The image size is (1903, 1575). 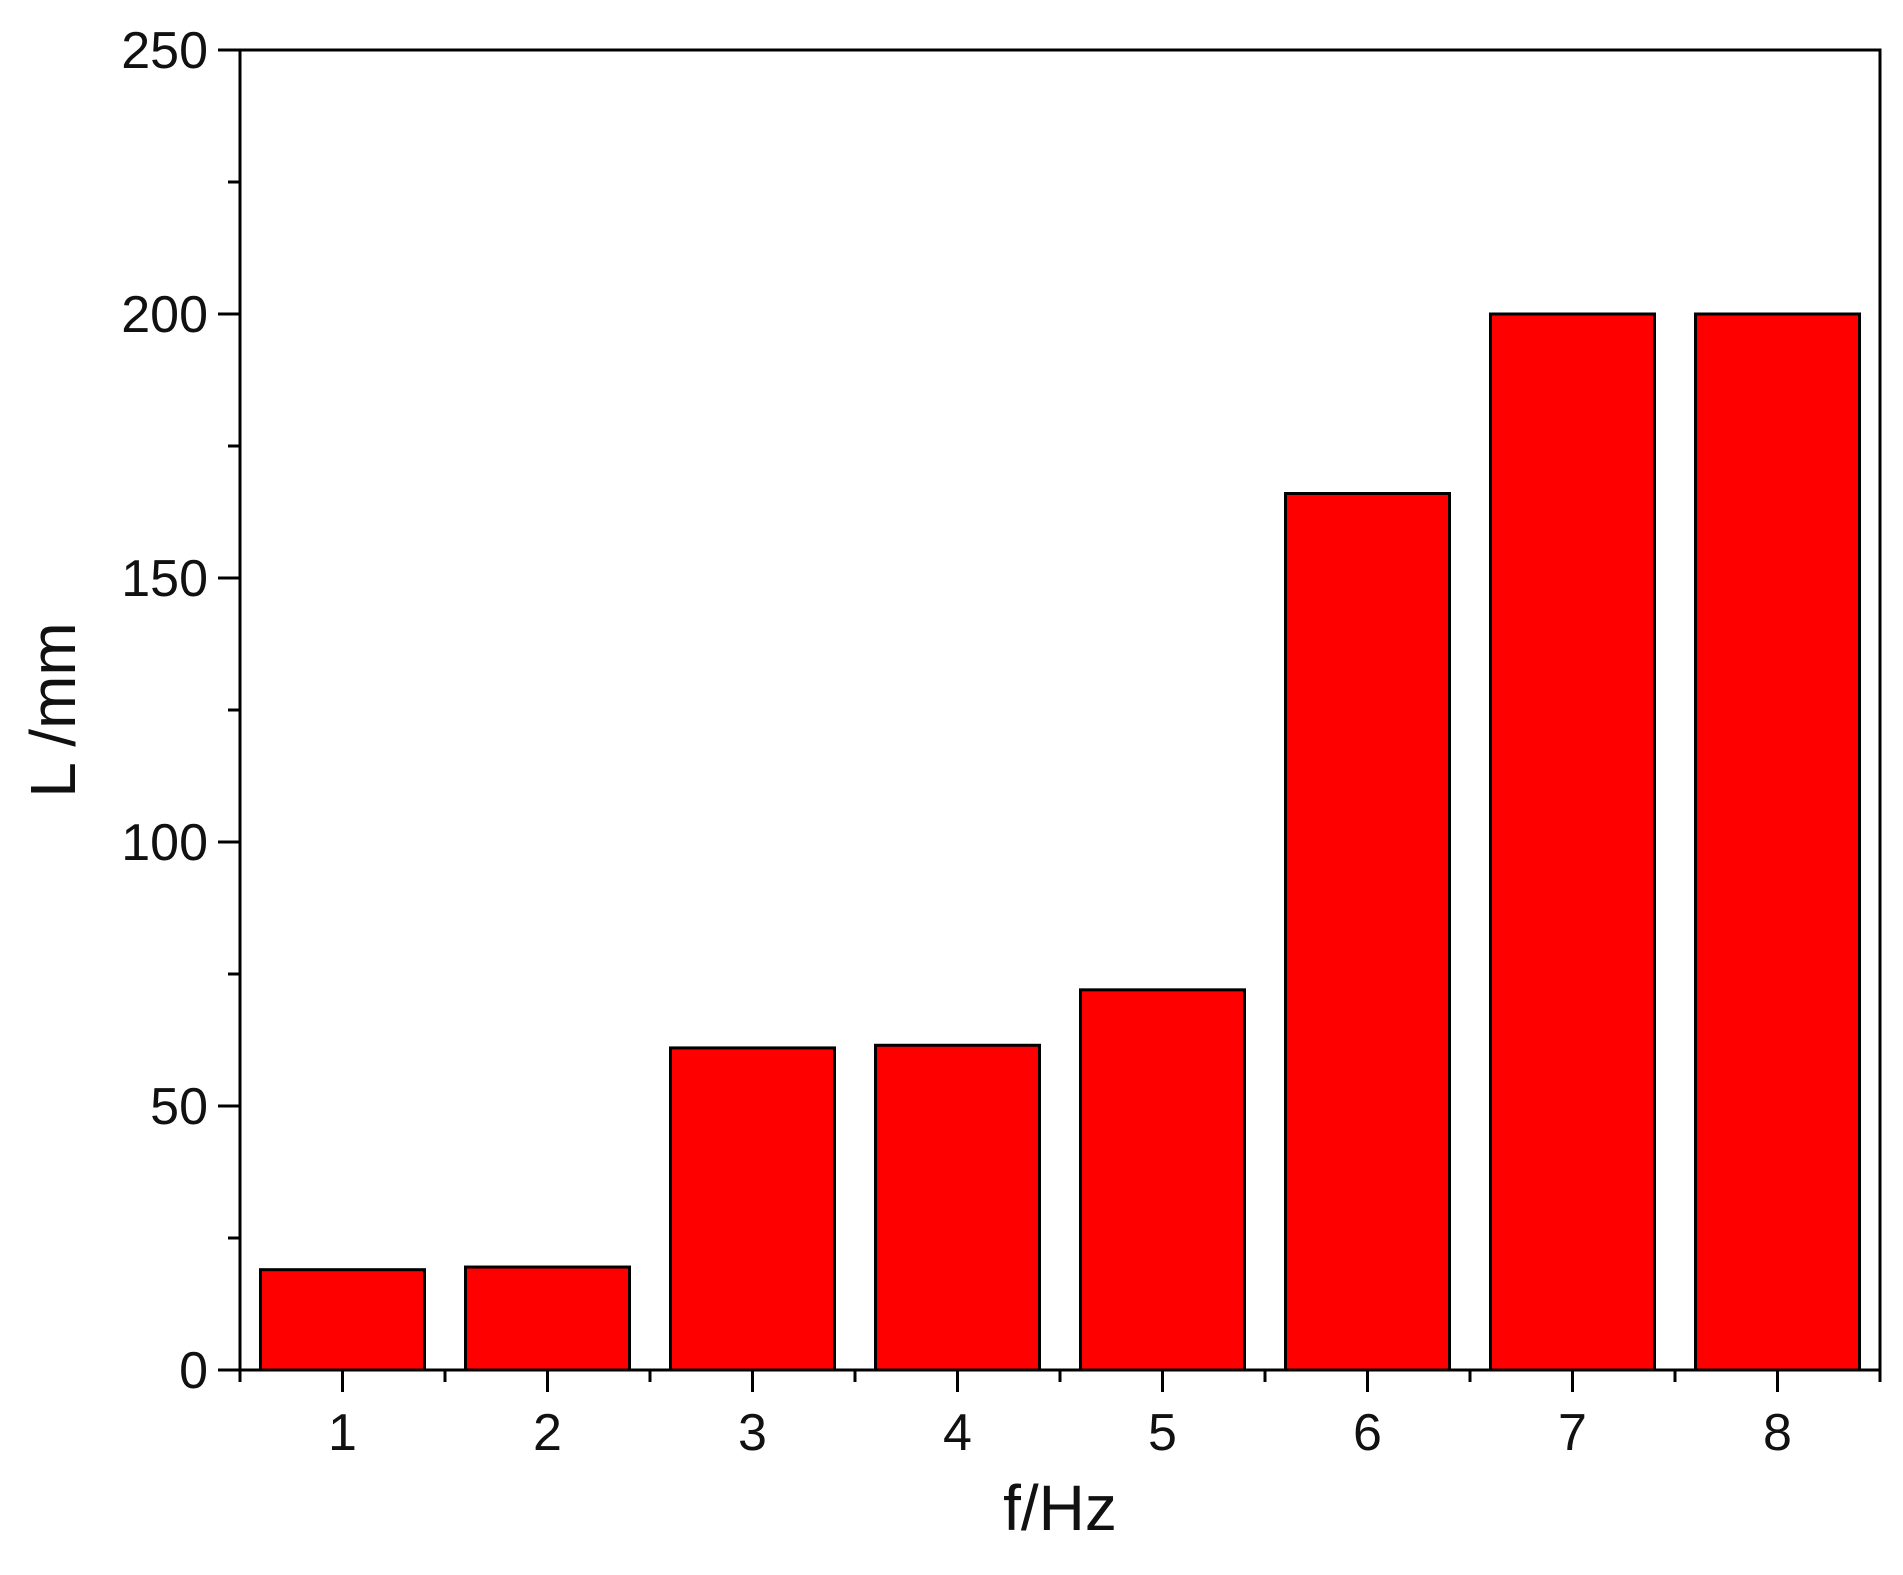 What do you see at coordinates (342, 1433) in the screenshot?
I see `x-tick-label: 1` at bounding box center [342, 1433].